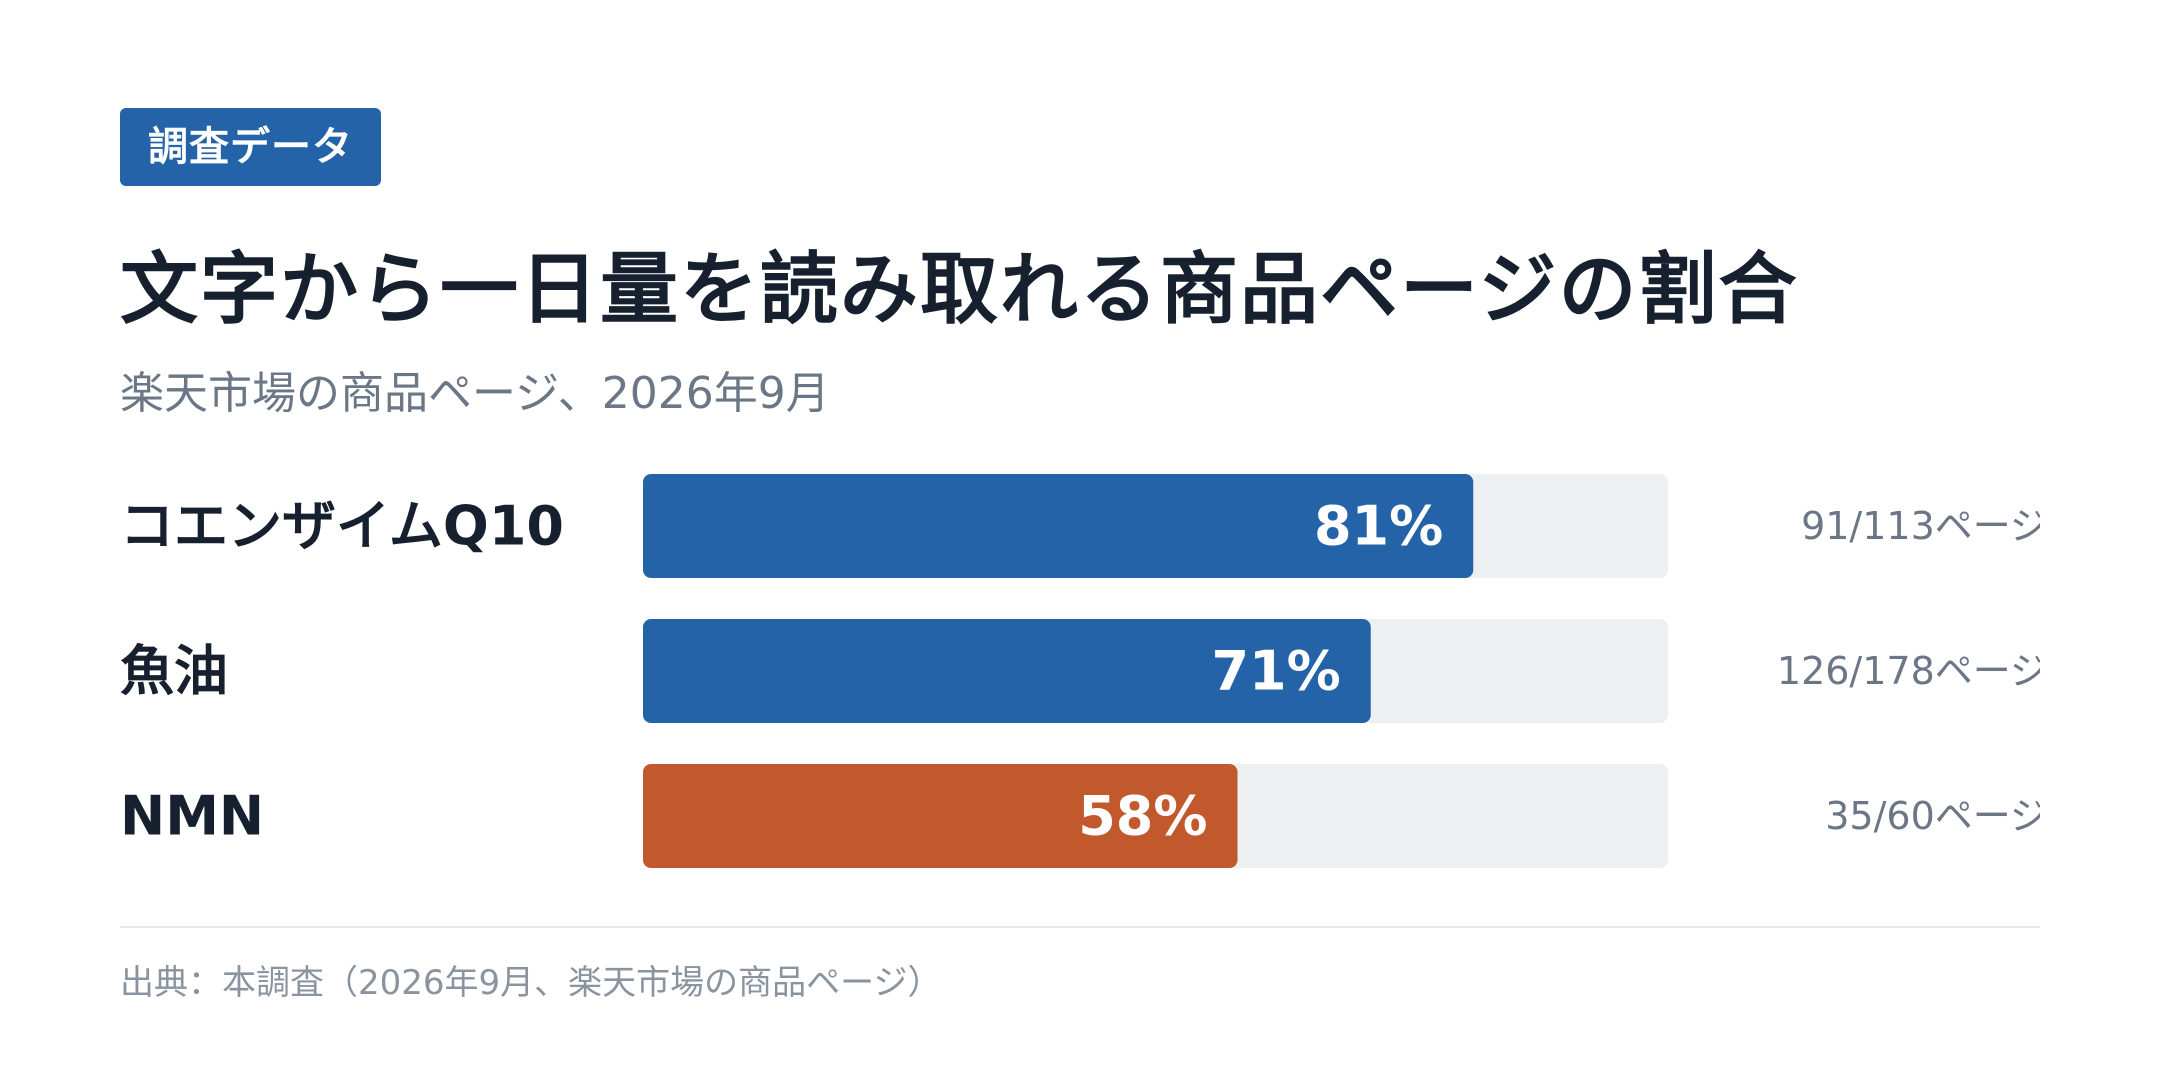 The image size is (2160, 1090). Describe the element at coordinates (531, 983) in the screenshot. I see `source-note: 出典：本調査（2026年9月、楽天市場の商品ページ）` at that location.